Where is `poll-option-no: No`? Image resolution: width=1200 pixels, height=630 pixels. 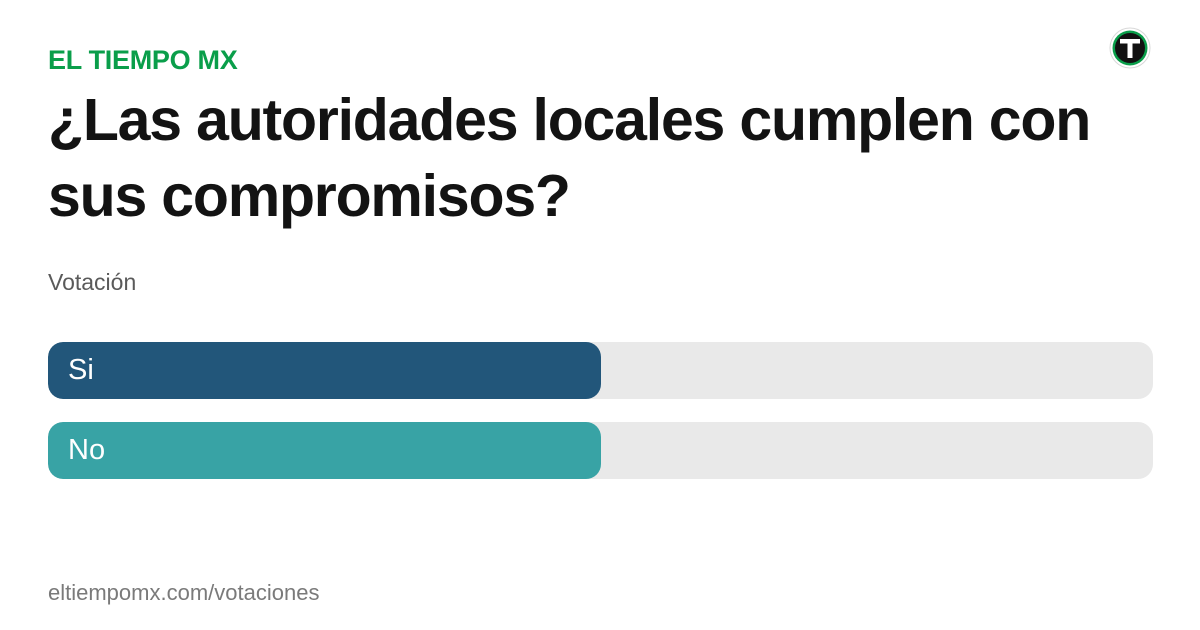 poll-option-no: No is located at coordinates (600, 450).